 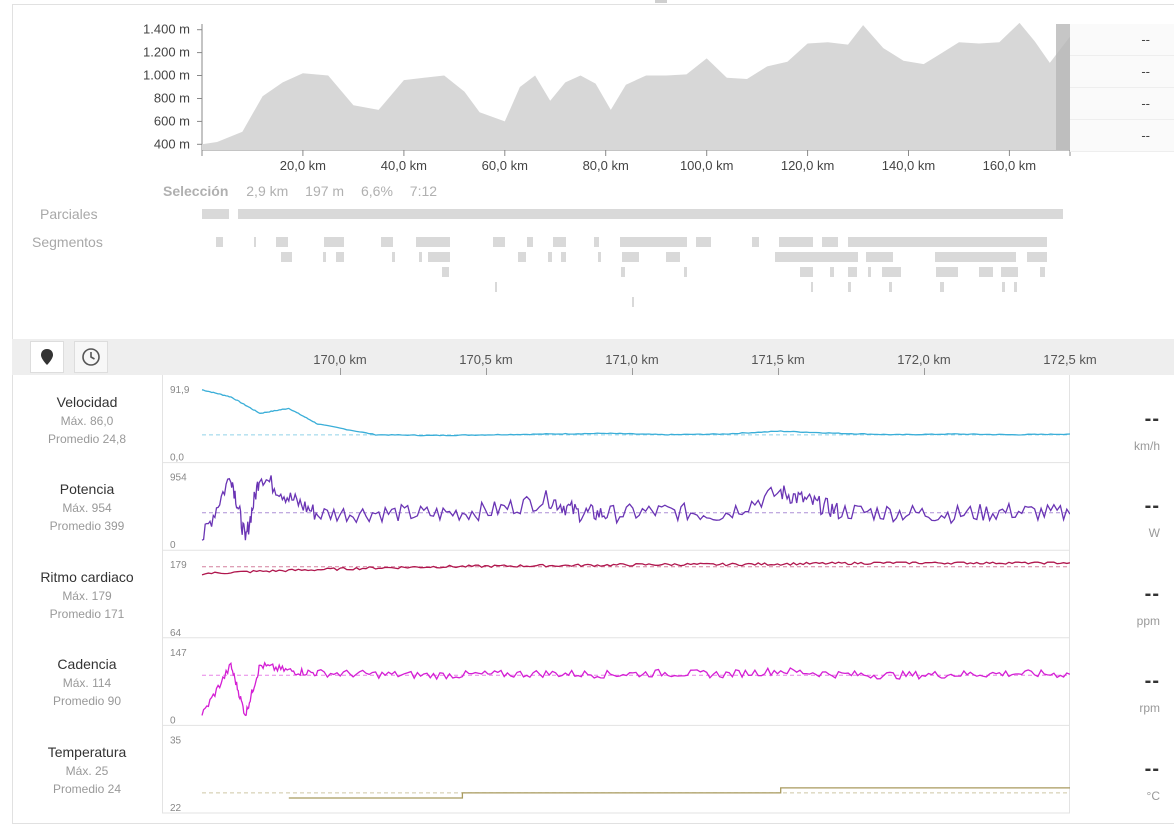 What do you see at coordinates (180, 390) in the screenshot?
I see `plot-y-max-label: 91,9` at bounding box center [180, 390].